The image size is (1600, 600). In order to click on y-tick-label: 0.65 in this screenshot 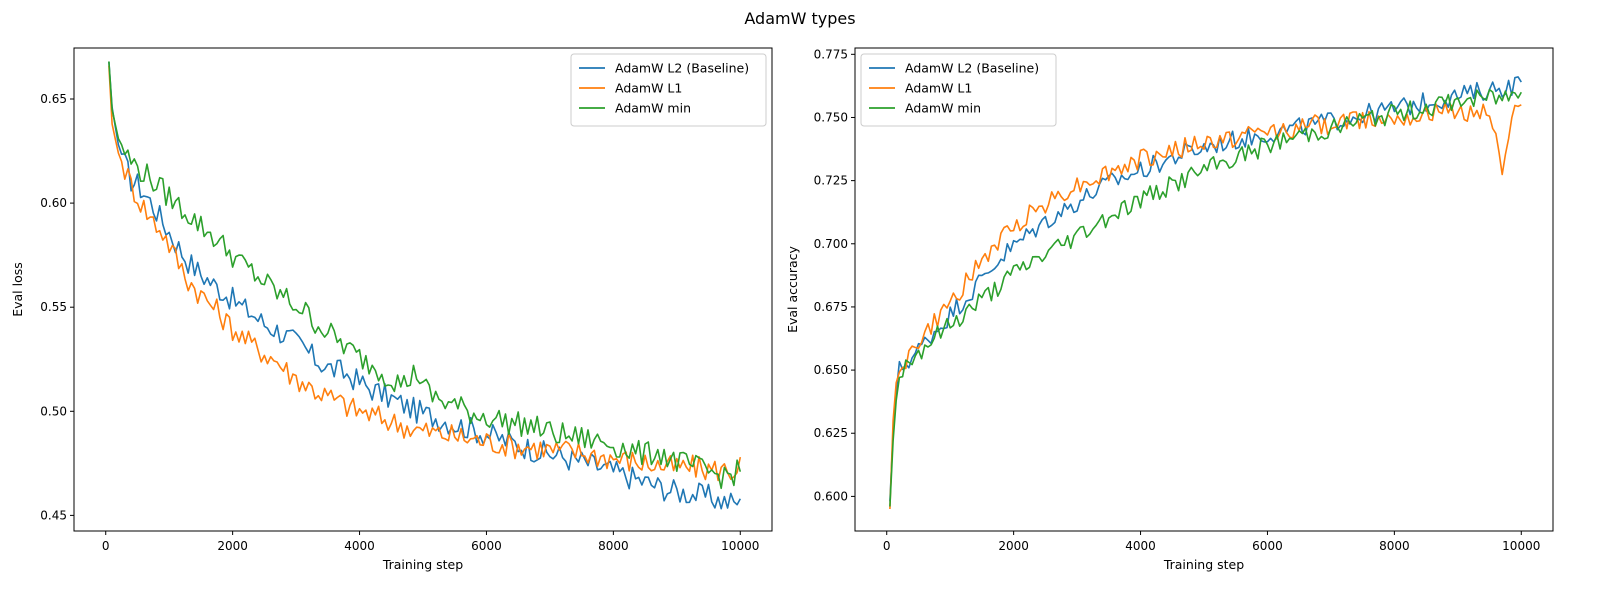, I will do `click(53, 99)`.